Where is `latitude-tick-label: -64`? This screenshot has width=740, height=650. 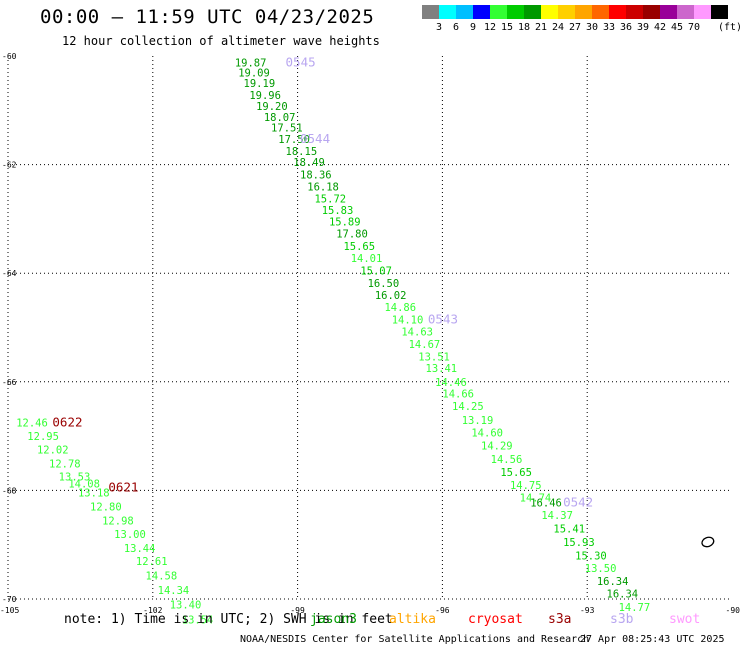 latitude-tick-label: -64 is located at coordinates (9, 273).